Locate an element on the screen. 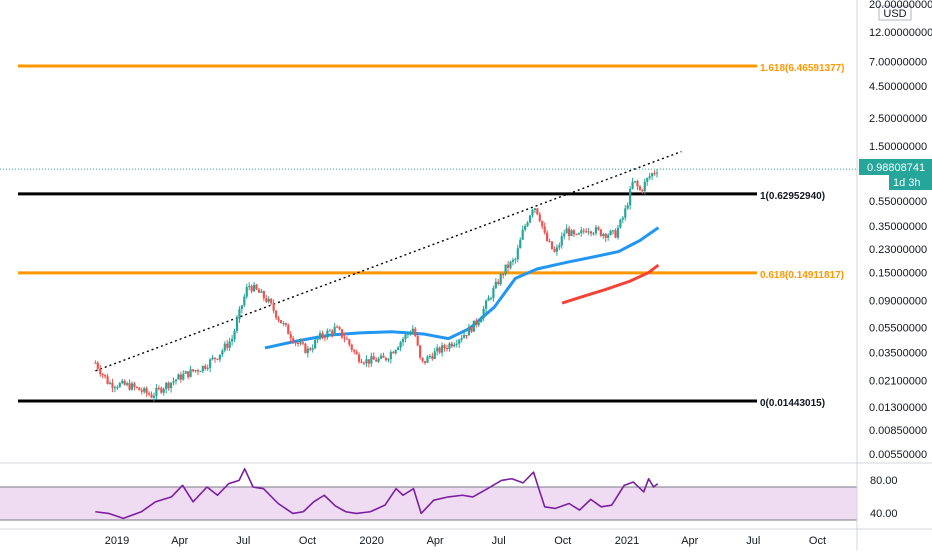  time-axis-label: Apr is located at coordinates (689, 541).